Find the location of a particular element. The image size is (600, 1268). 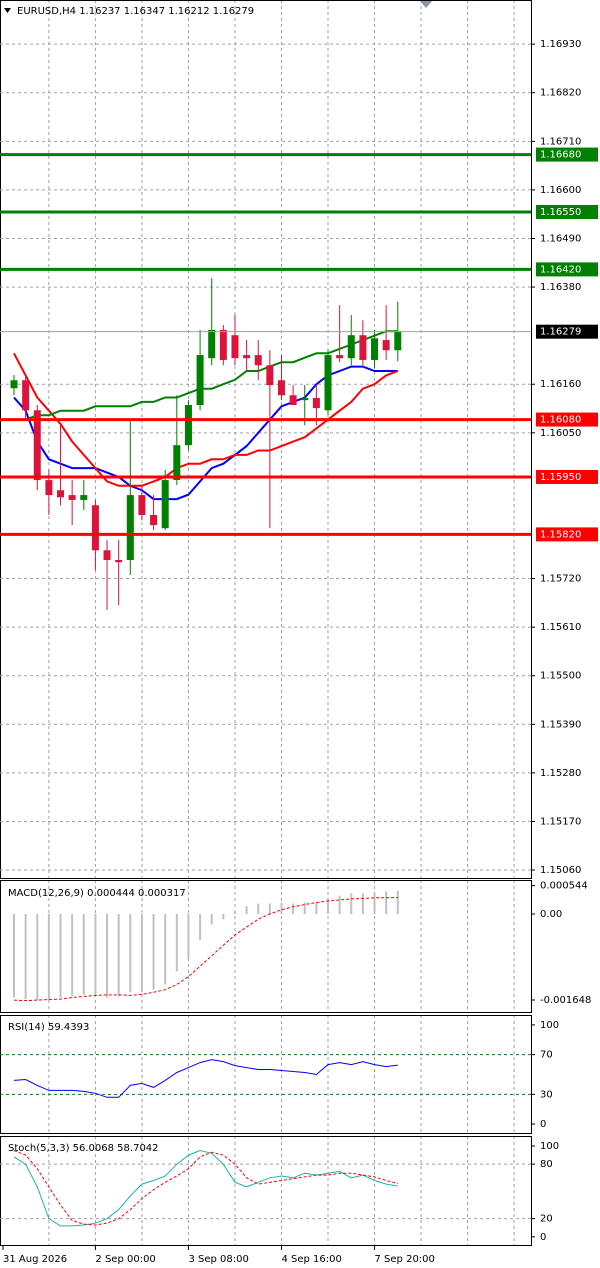

current-price-label: 1.16279 is located at coordinates (560, 332).